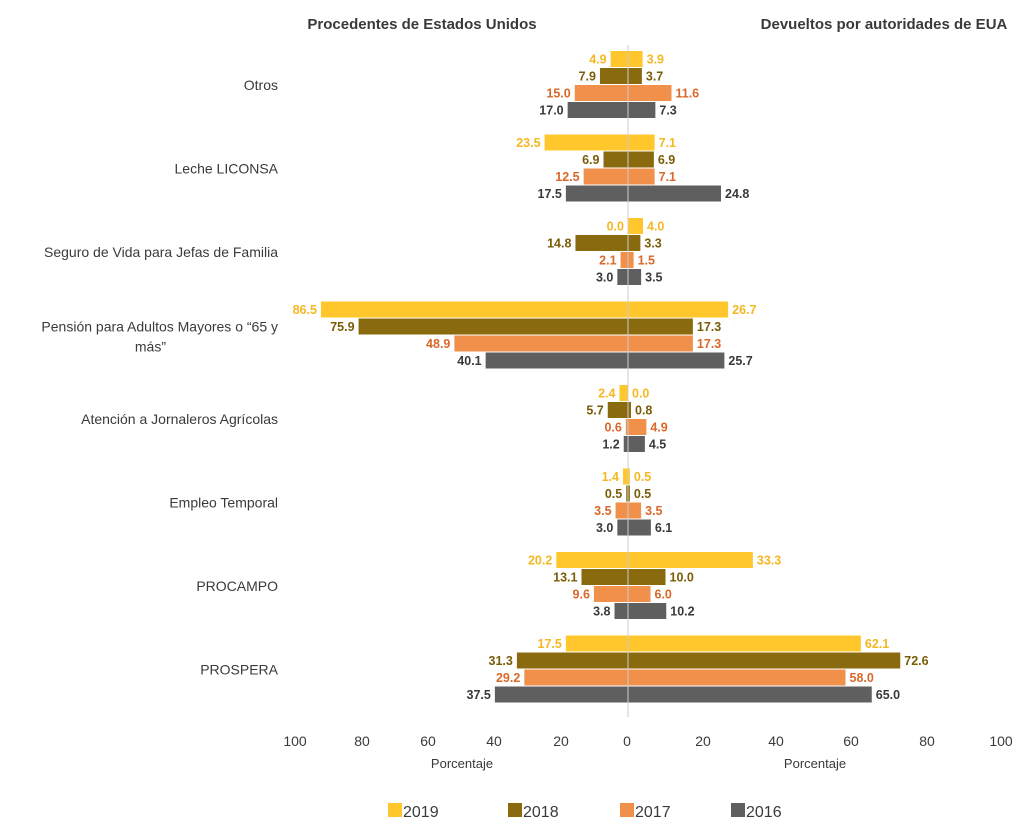 The image size is (1035, 824). I want to click on tick-label-6: 20, so click(703, 741).